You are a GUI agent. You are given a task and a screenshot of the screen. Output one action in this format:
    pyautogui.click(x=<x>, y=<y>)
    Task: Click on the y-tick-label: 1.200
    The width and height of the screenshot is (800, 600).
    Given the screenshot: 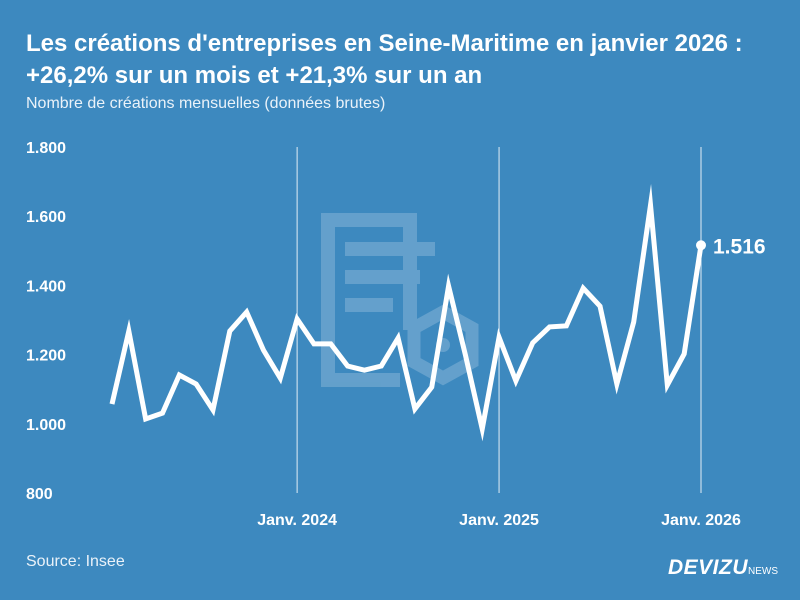 What is the action you would take?
    pyautogui.click(x=46, y=356)
    